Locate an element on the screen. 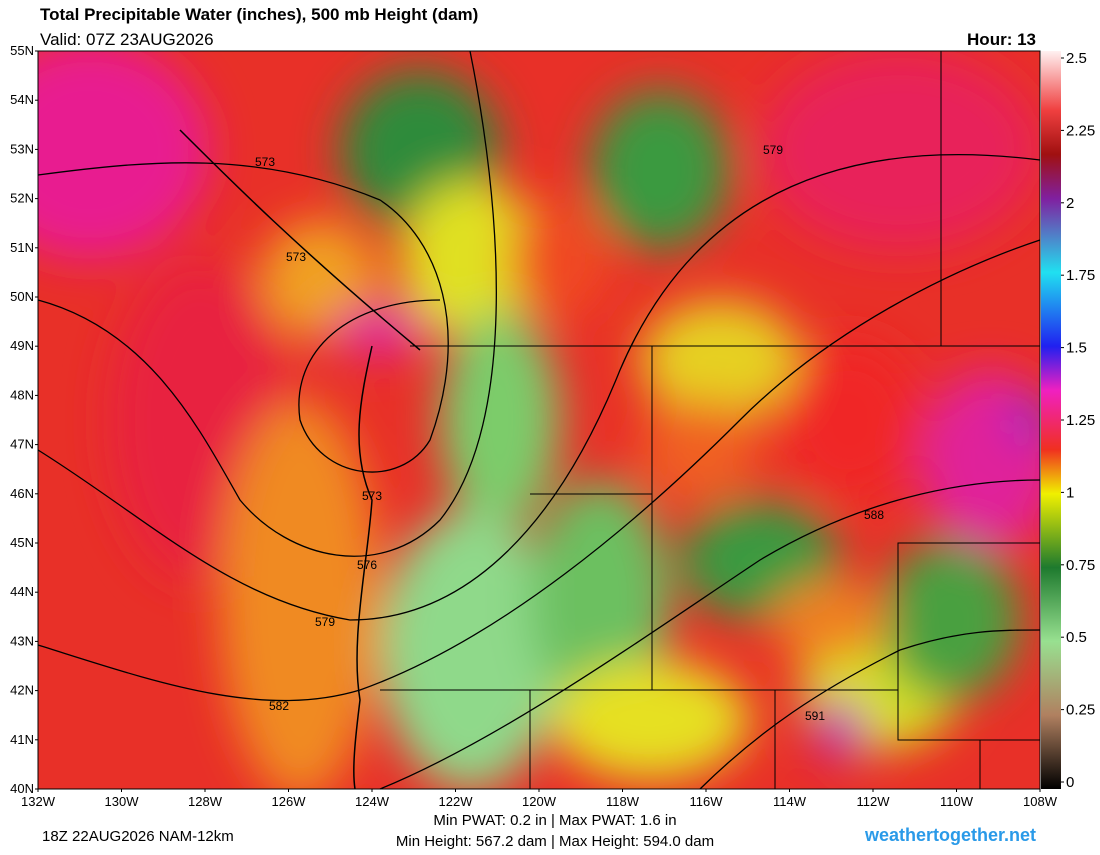 The image size is (1100, 855). lat-label: 55N is located at coordinates (22, 50).